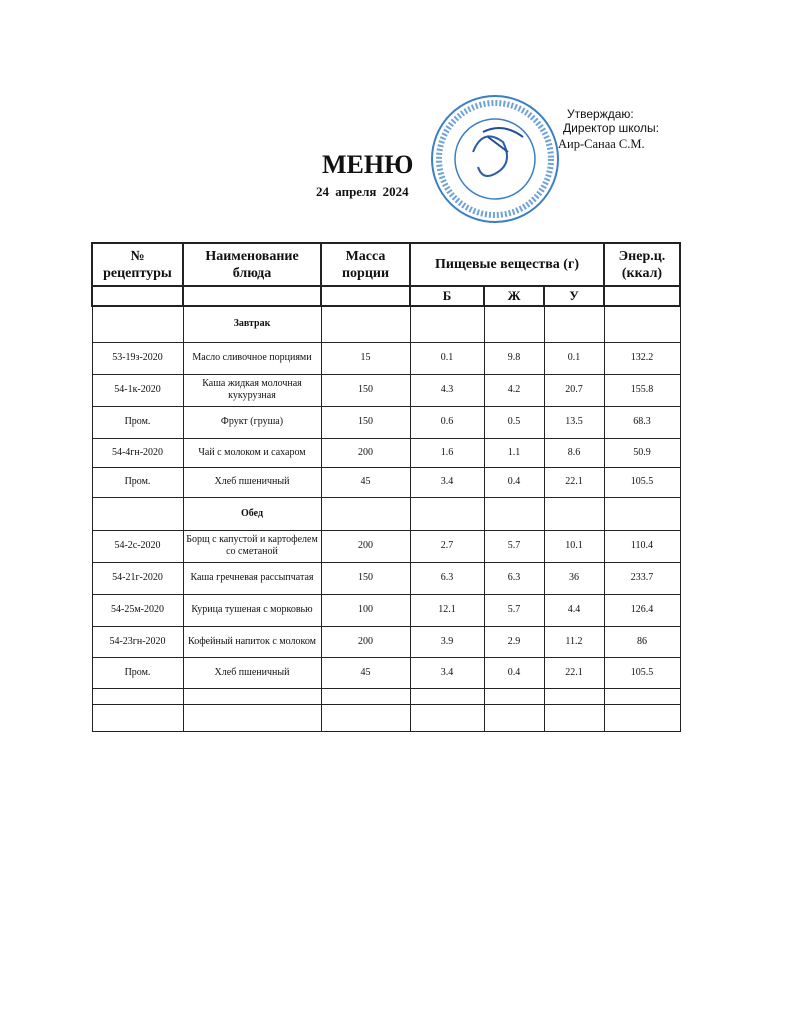 Image resolution: width=791 pixels, height=1024 pixels. Describe the element at coordinates (137, 452) in the screenshot. I see `cell-recipe: 54-4гн-2020` at that location.